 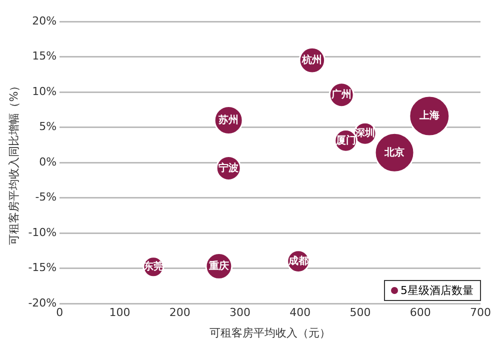 I want to click on x-tick-label: 100, so click(x=119, y=313).